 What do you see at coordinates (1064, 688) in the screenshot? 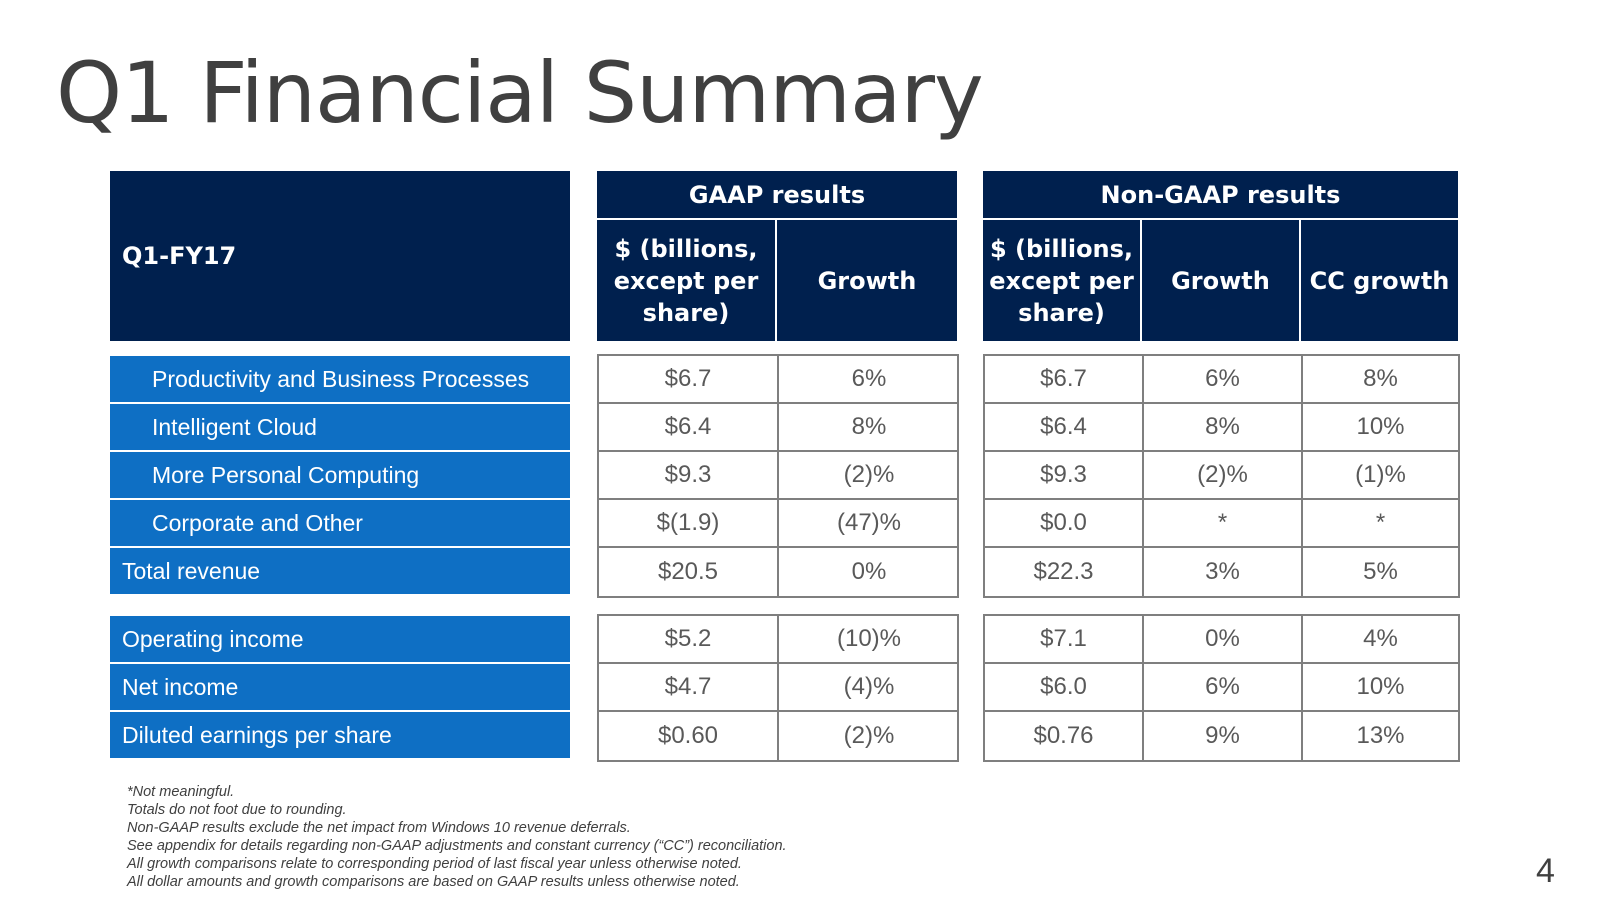
I see `nongaap-value-cell: $6.0` at bounding box center [1064, 688].